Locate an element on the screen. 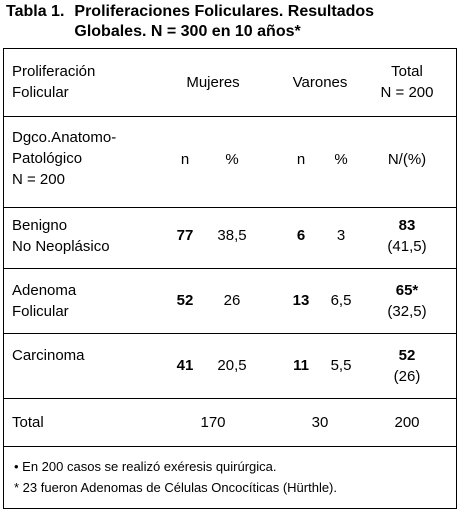 The width and height of the screenshot is (460, 511). cell-value: 41 is located at coordinates (185, 365).